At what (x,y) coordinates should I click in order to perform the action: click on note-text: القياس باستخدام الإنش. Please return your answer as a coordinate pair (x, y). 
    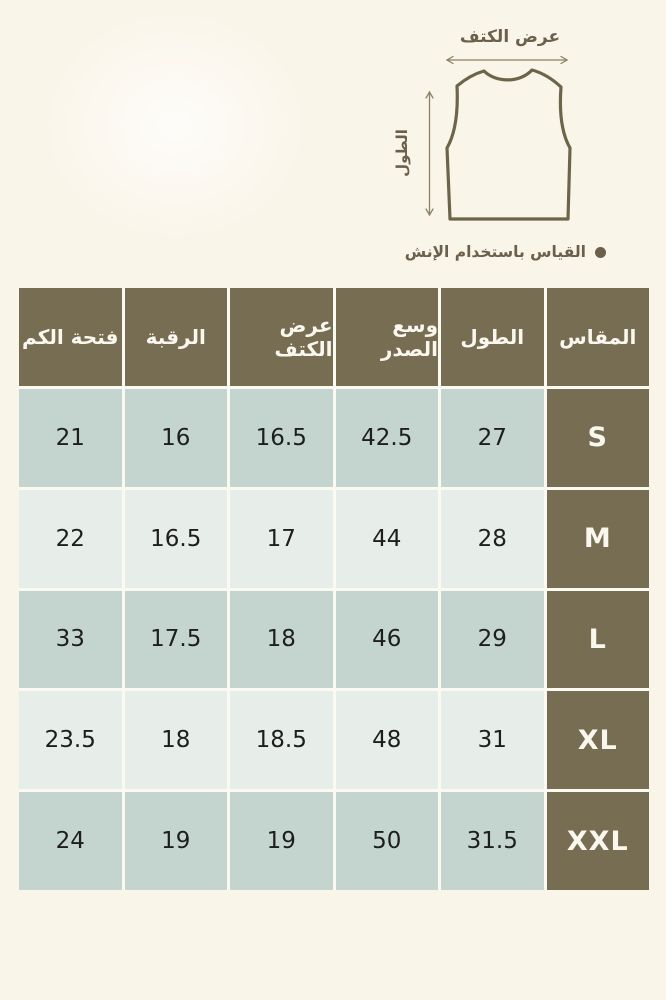
    Looking at the image, I should click on (495, 252).